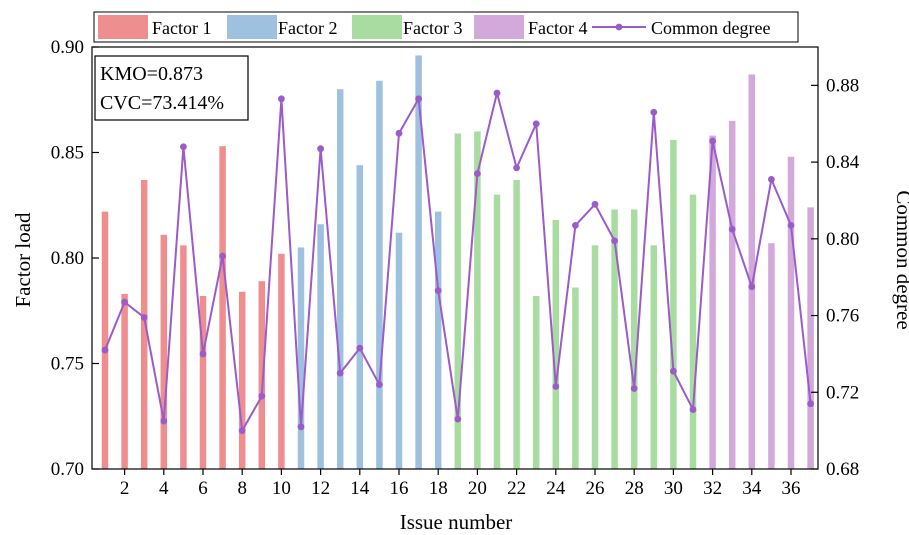  I want to click on x-tick-label: 12, so click(320, 488).